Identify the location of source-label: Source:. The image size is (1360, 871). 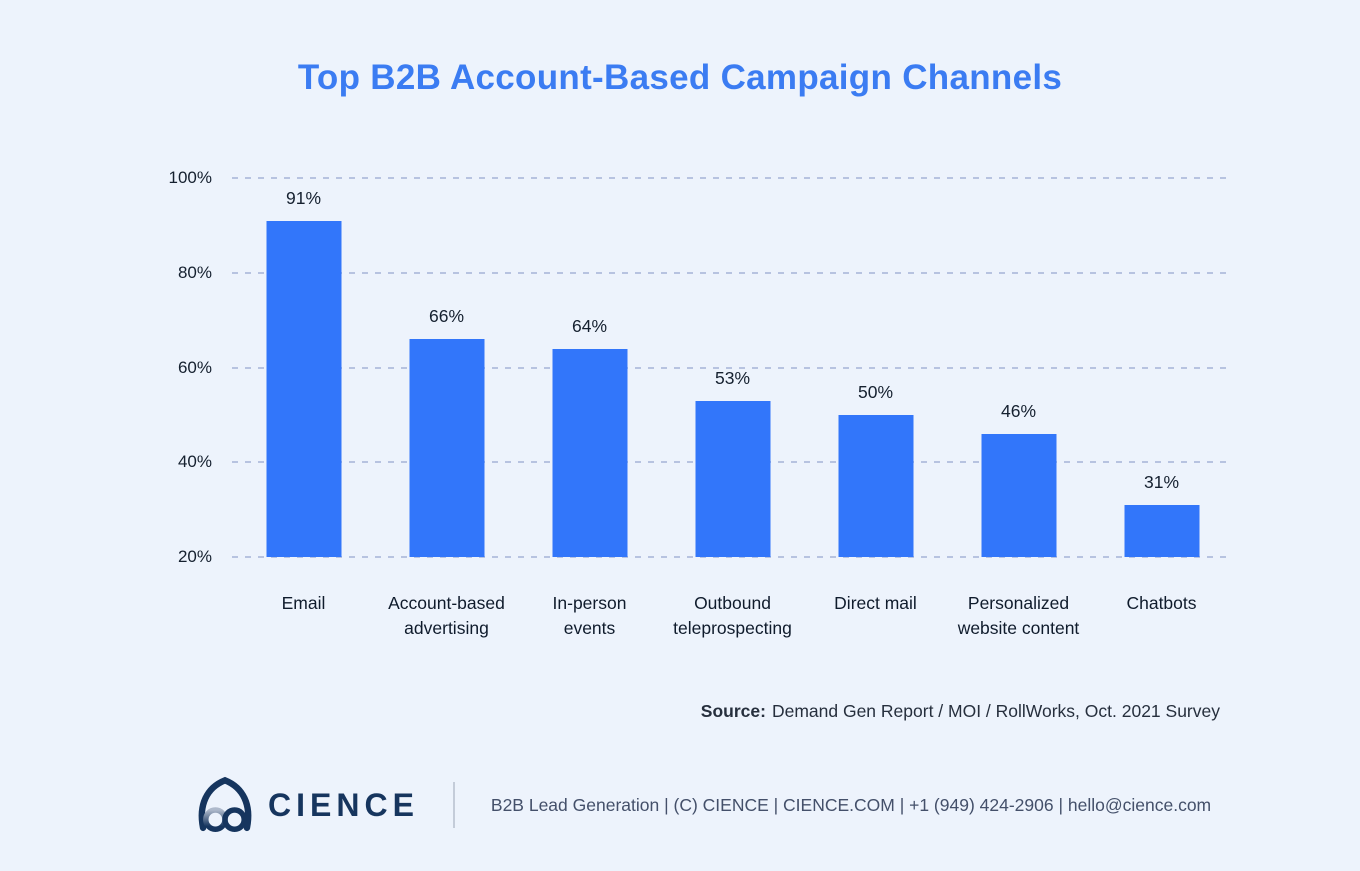
(733, 711).